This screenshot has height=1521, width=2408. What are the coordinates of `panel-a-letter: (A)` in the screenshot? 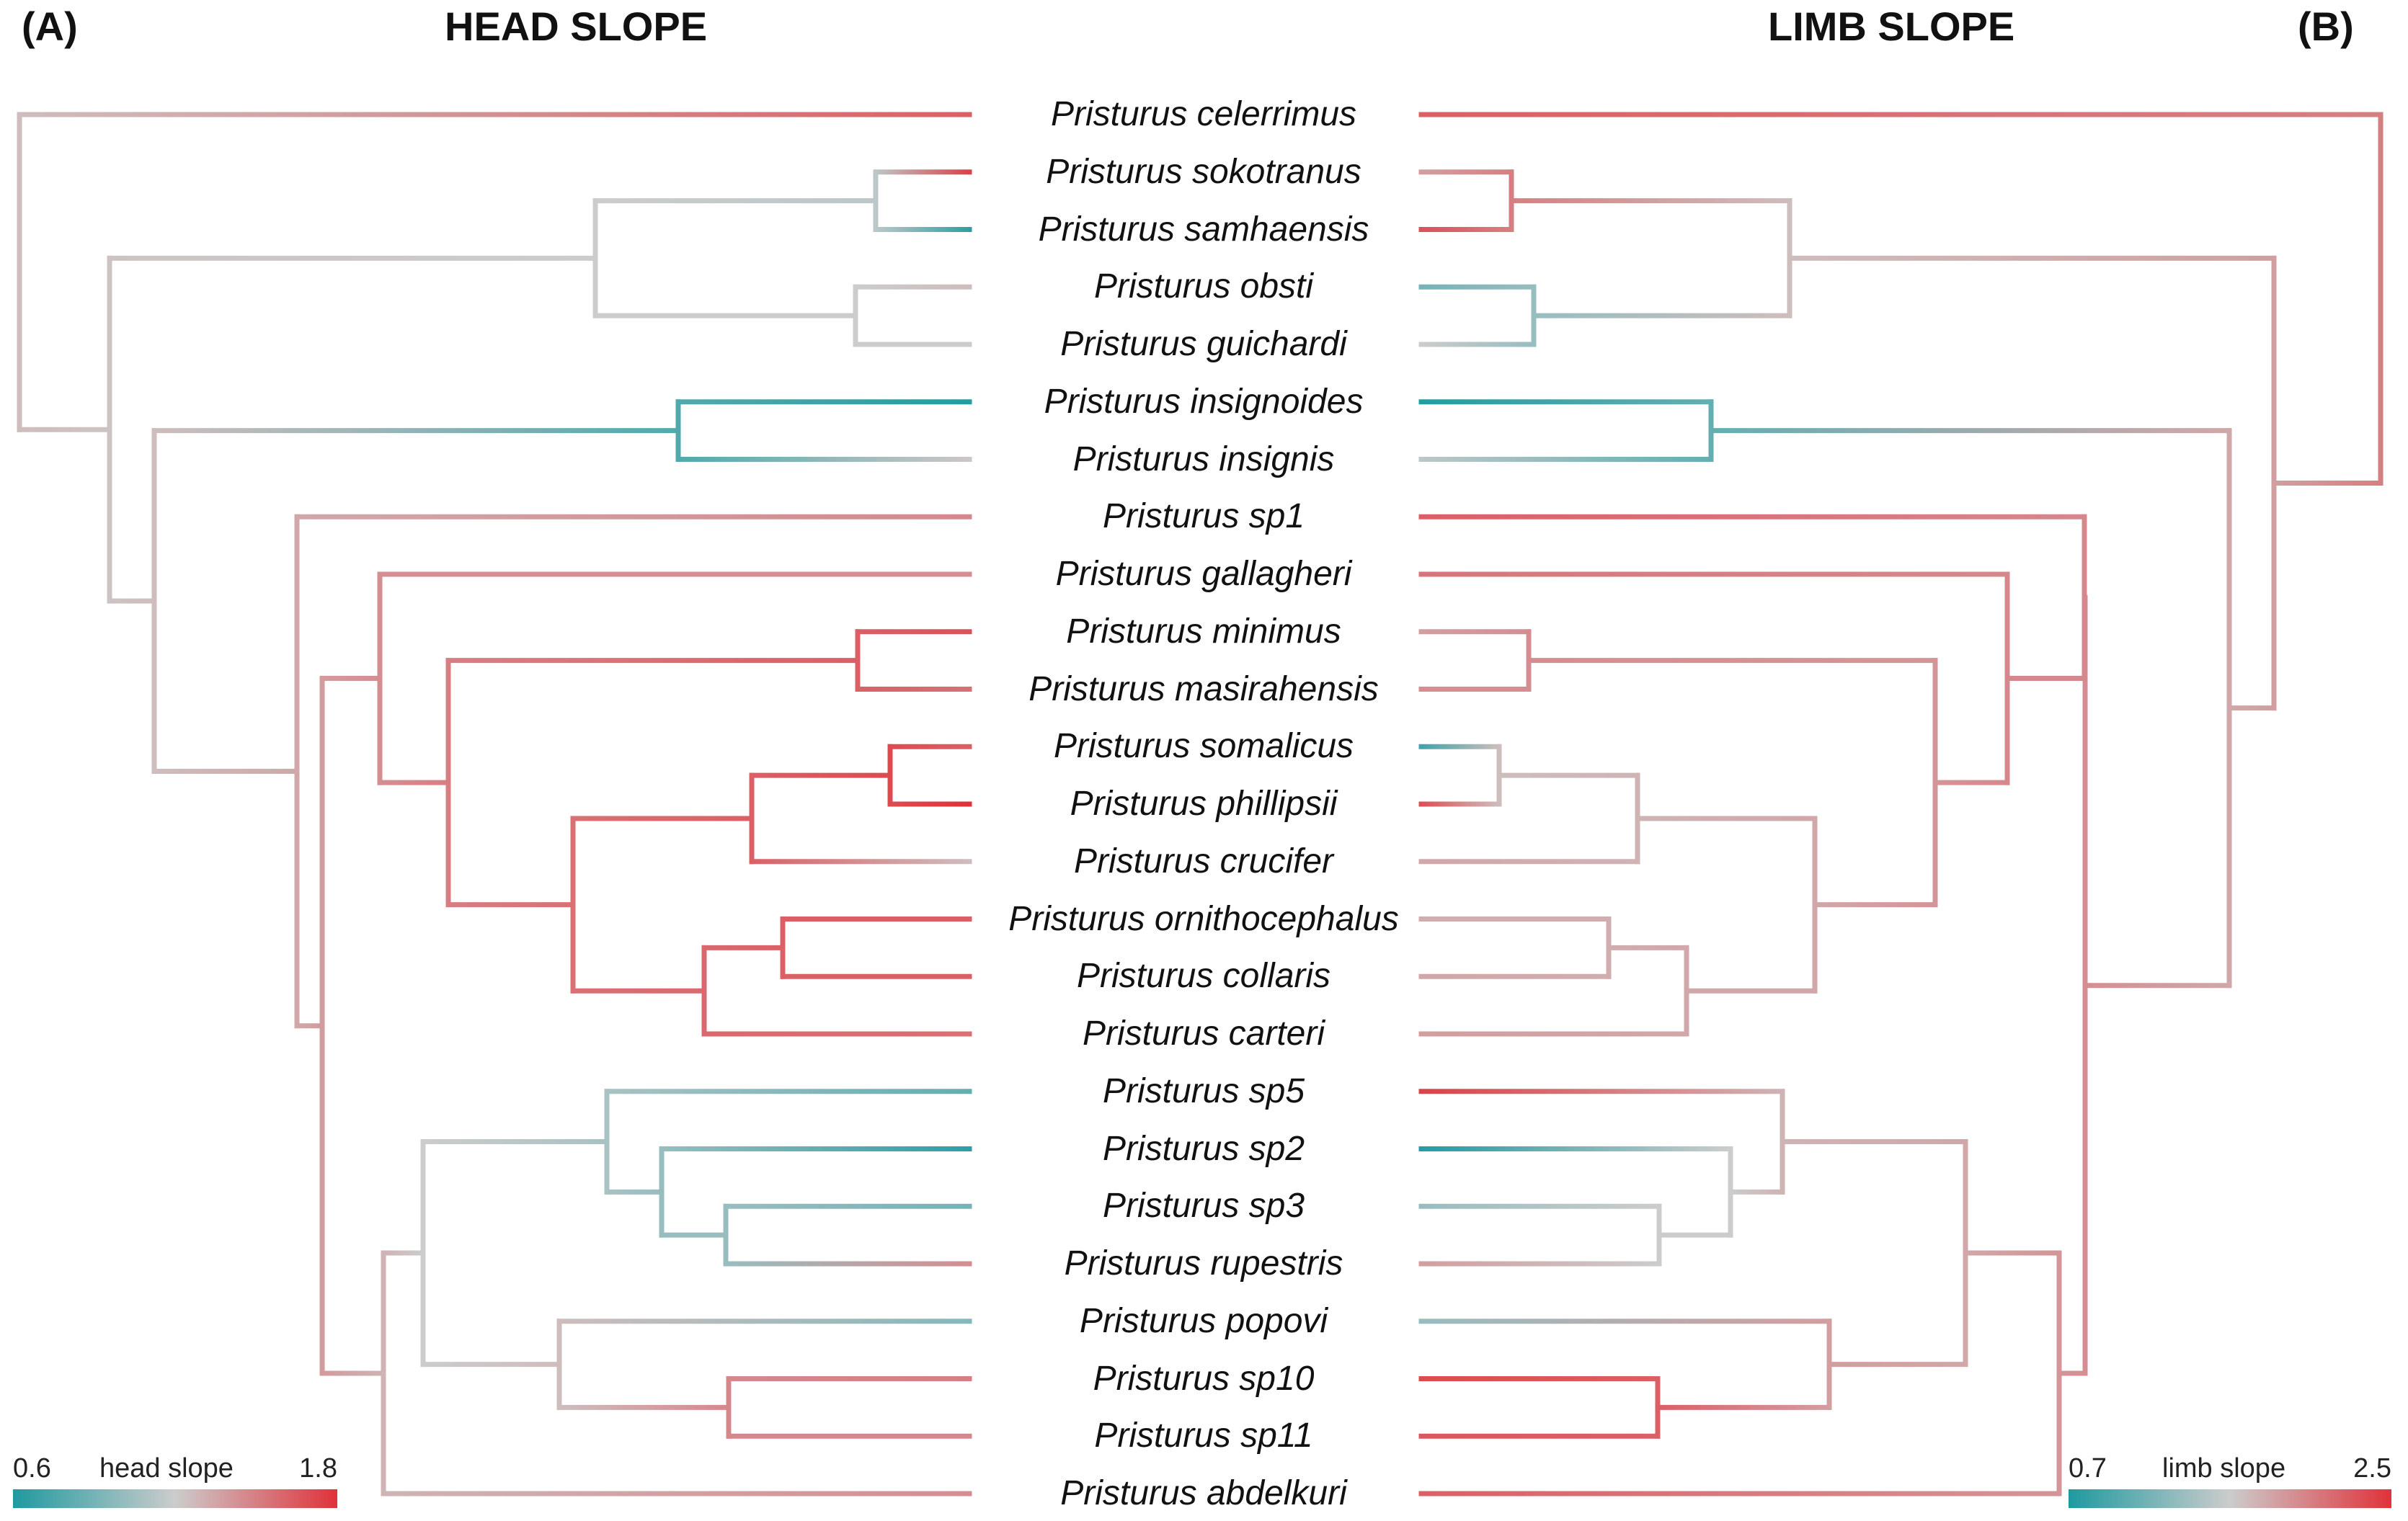 It's located at (50, 26).